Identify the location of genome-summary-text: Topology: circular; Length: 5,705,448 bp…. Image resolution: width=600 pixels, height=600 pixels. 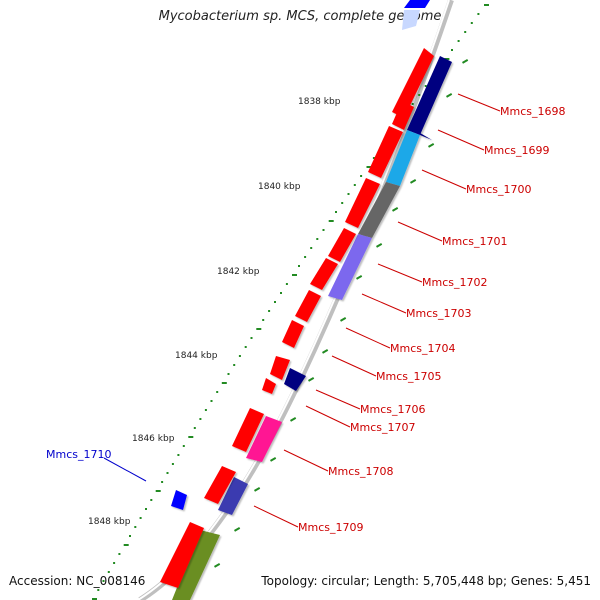
(426, 581).